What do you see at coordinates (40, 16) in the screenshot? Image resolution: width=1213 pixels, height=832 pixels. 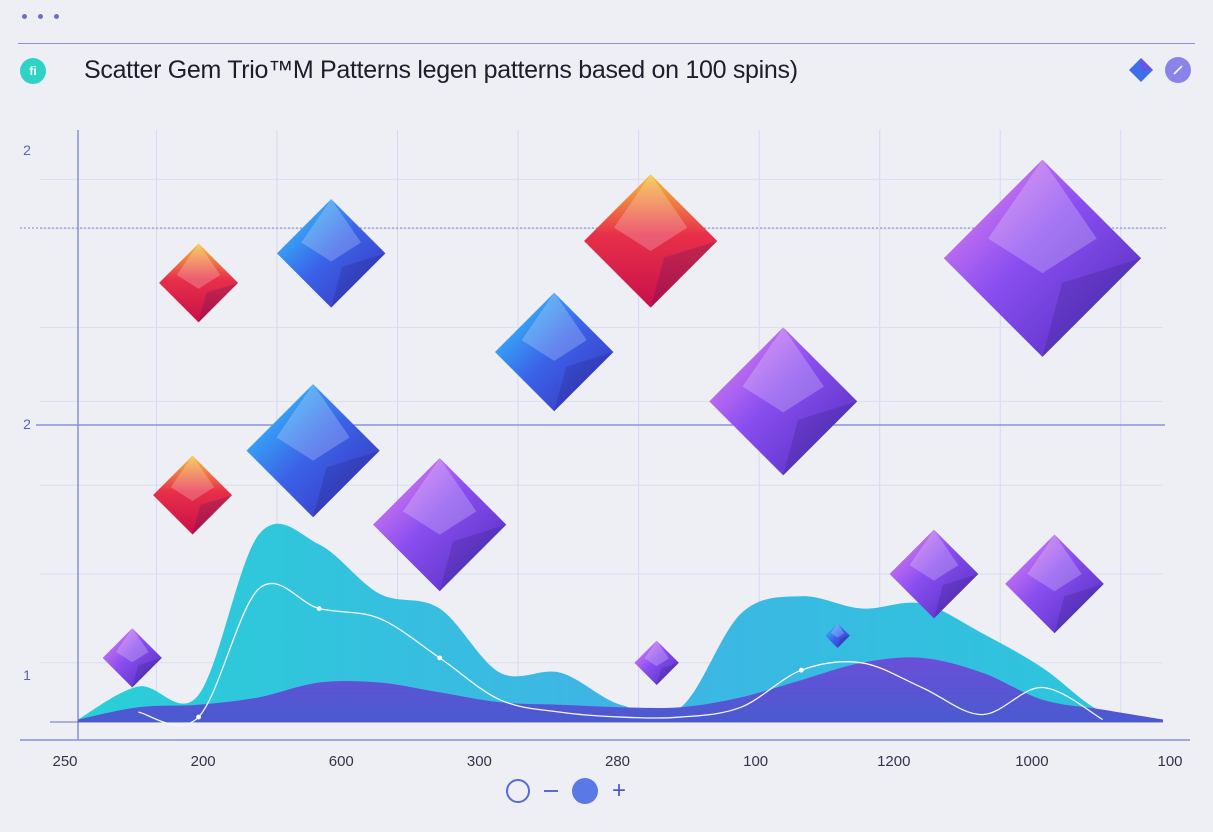 I see `window-dots-icon` at bounding box center [40, 16].